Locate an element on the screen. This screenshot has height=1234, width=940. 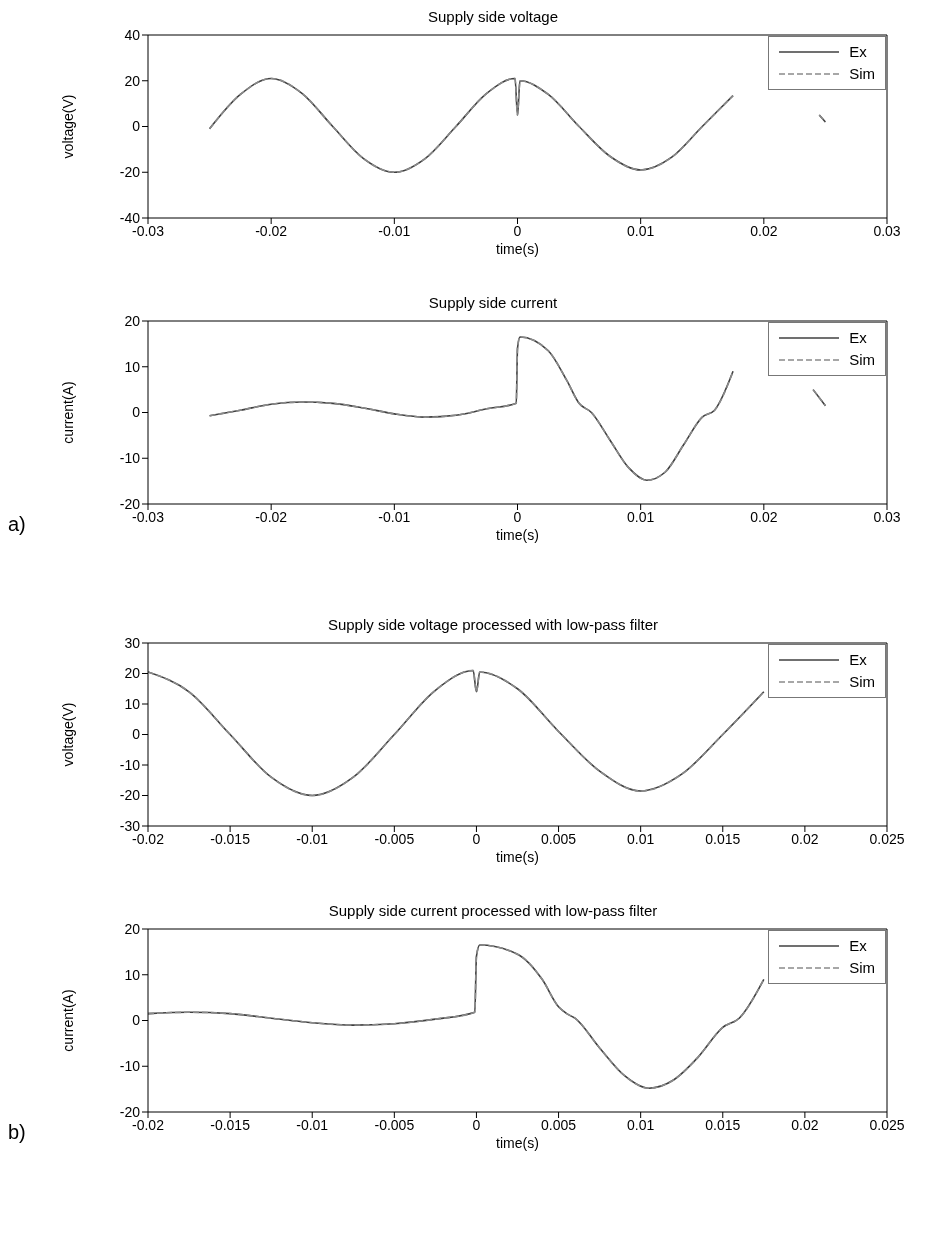
y-tick-label: 30 is located at coordinates (132, 642).